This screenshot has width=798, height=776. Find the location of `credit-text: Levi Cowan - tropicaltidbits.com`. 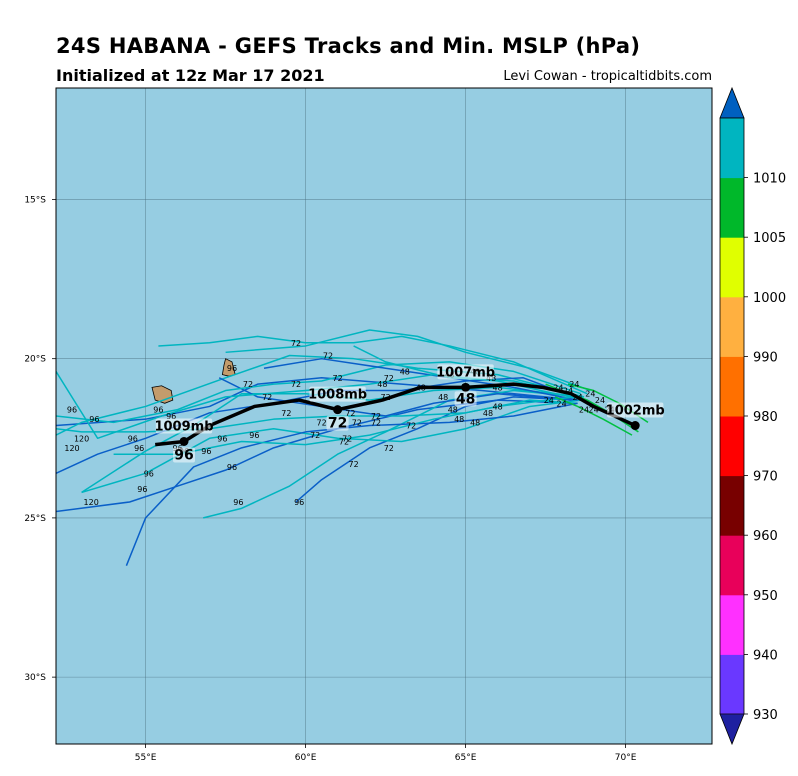

credit-text: Levi Cowan - tropicaltidbits.com is located at coordinates (607, 76).